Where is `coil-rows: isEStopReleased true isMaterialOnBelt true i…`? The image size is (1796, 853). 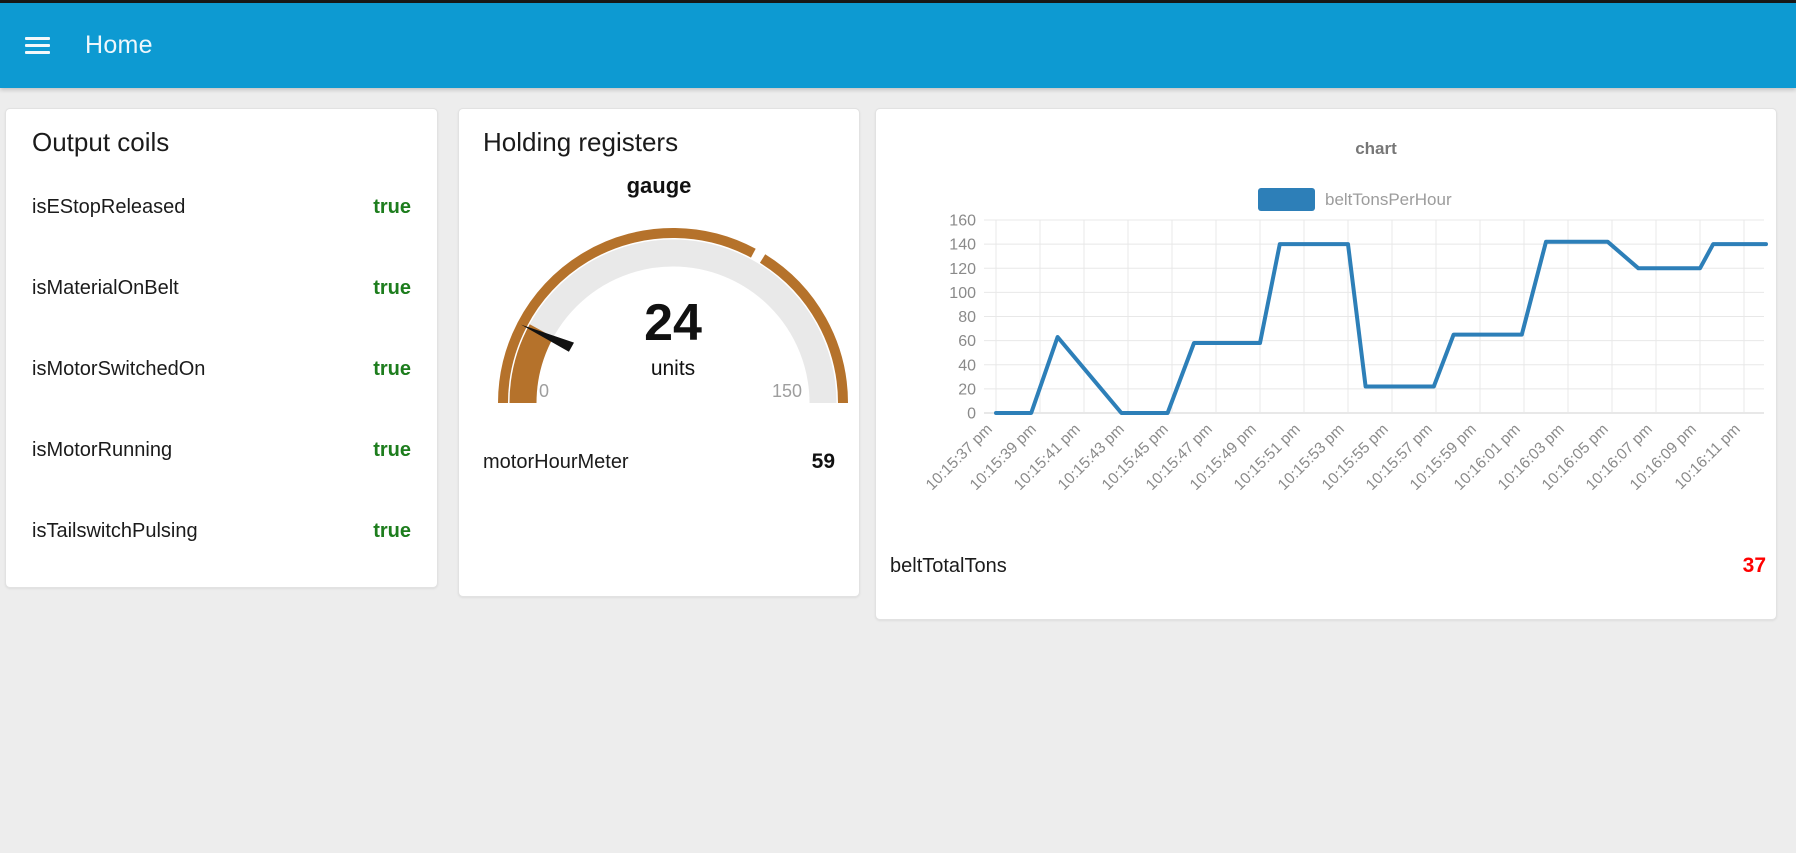
coil-rows: isEStopReleased true isMaterialOnBelt true i… is located at coordinates (221, 369).